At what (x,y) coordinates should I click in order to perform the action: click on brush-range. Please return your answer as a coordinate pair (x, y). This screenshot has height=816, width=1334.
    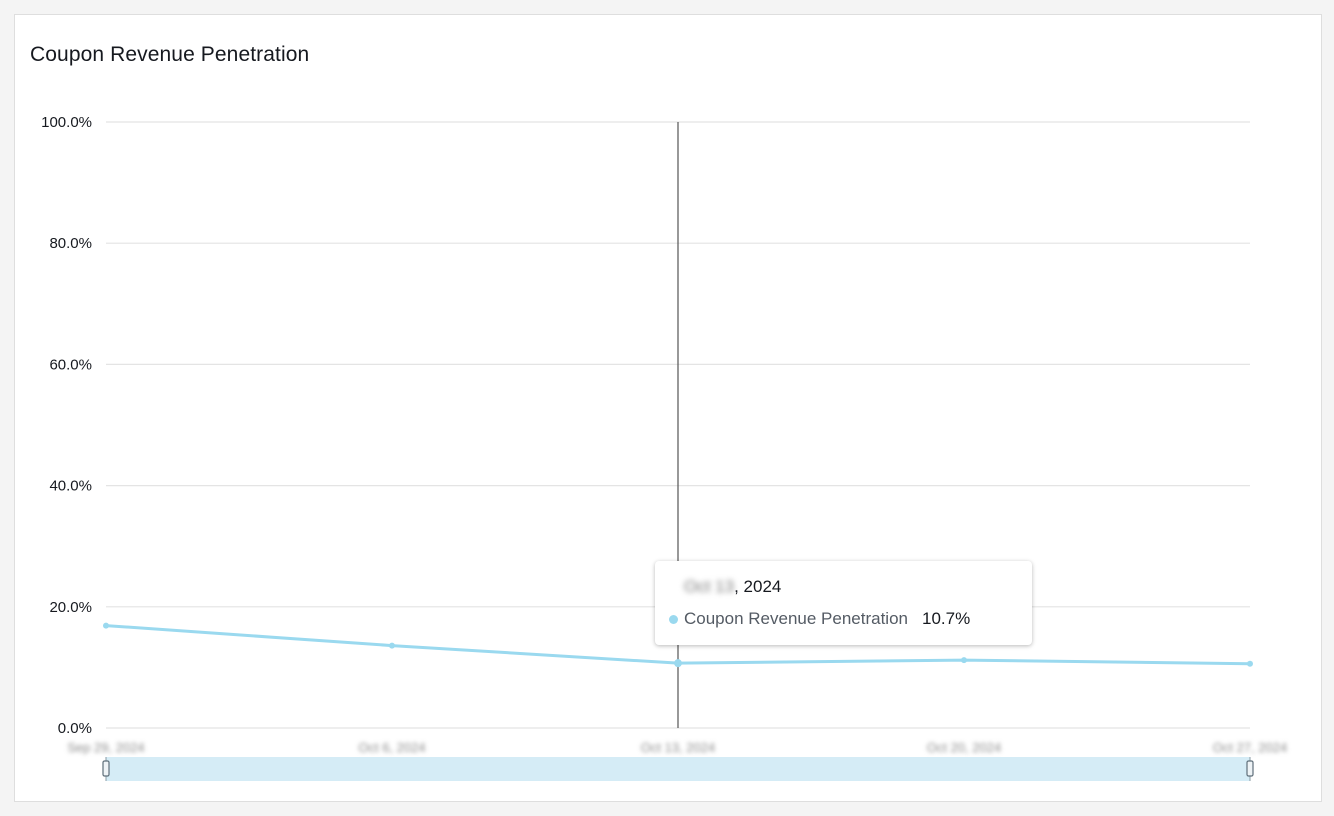
    Looking at the image, I should click on (678, 769).